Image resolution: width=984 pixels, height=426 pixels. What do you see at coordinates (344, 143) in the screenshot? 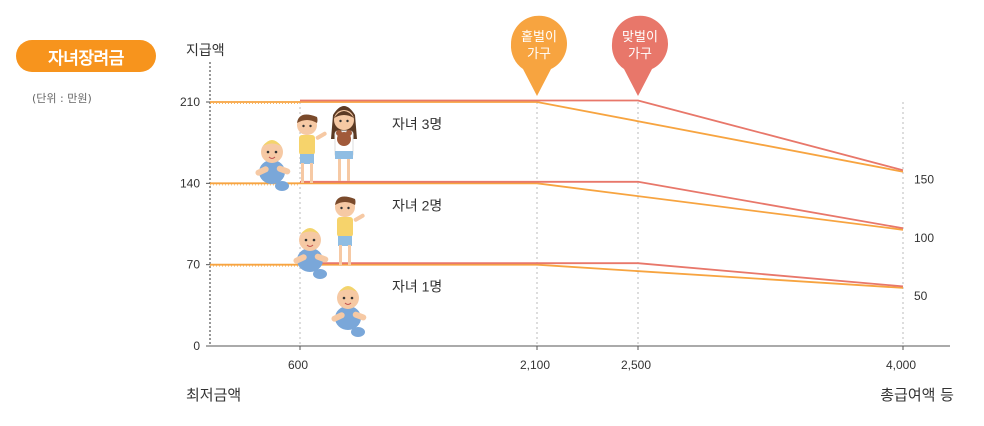
I see `girl-figure` at bounding box center [344, 143].